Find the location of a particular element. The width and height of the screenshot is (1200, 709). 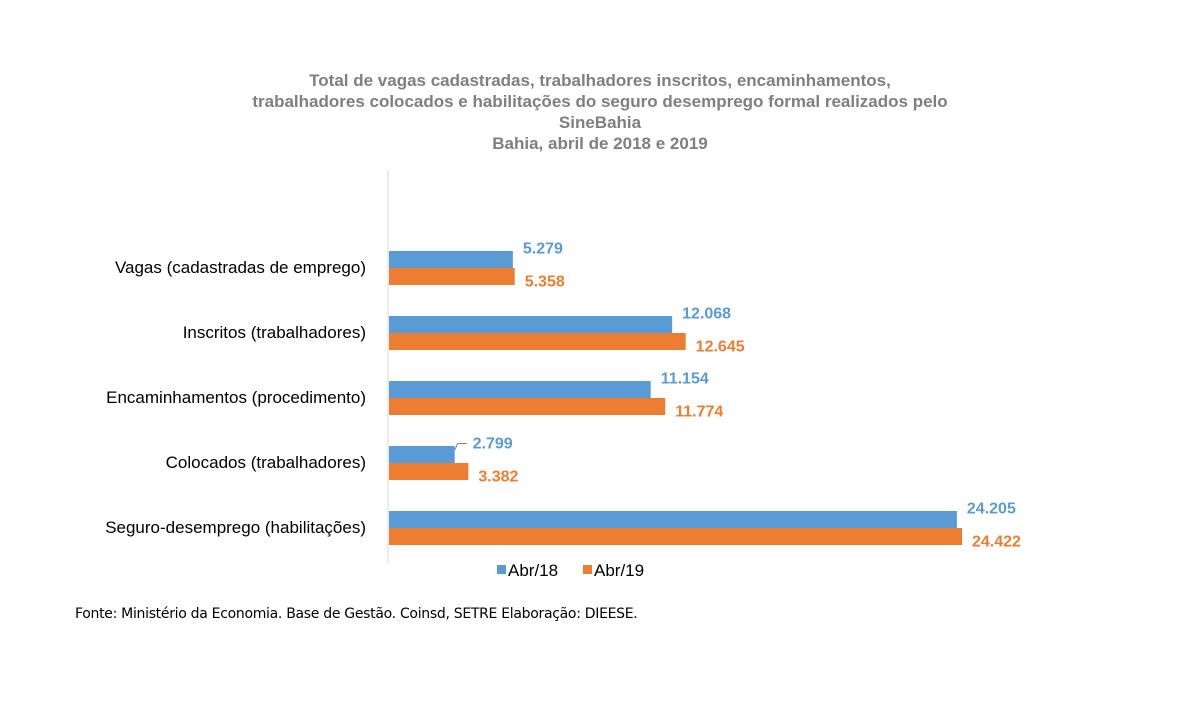

category-label: Seguro-desemprego (habilitações) is located at coordinates (235, 527).